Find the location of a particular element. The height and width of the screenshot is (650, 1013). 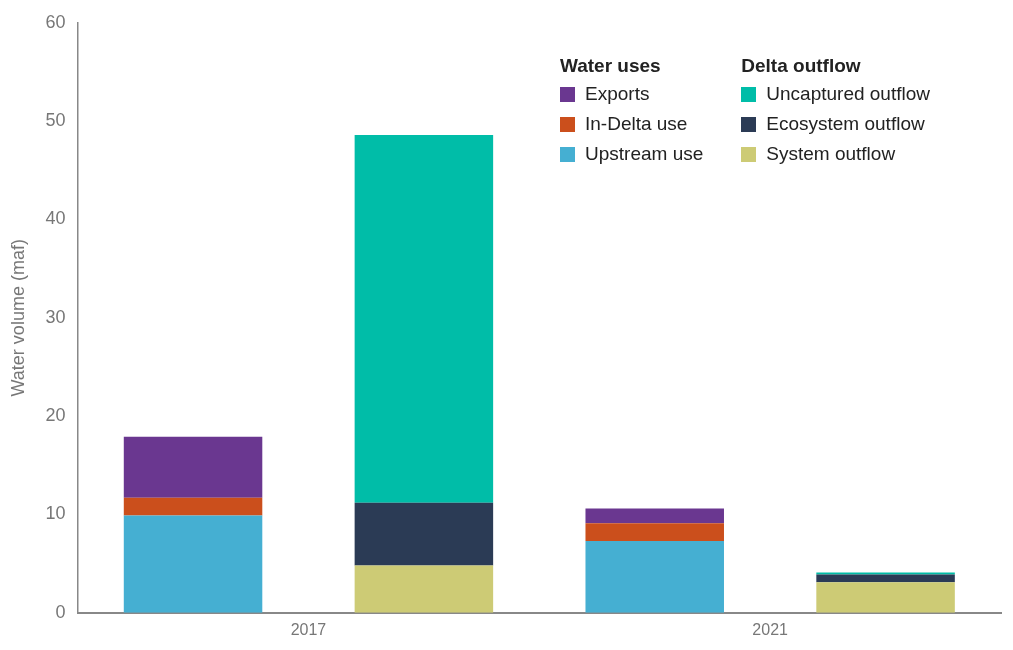

legend-label: Upstream use is located at coordinates (644, 154).